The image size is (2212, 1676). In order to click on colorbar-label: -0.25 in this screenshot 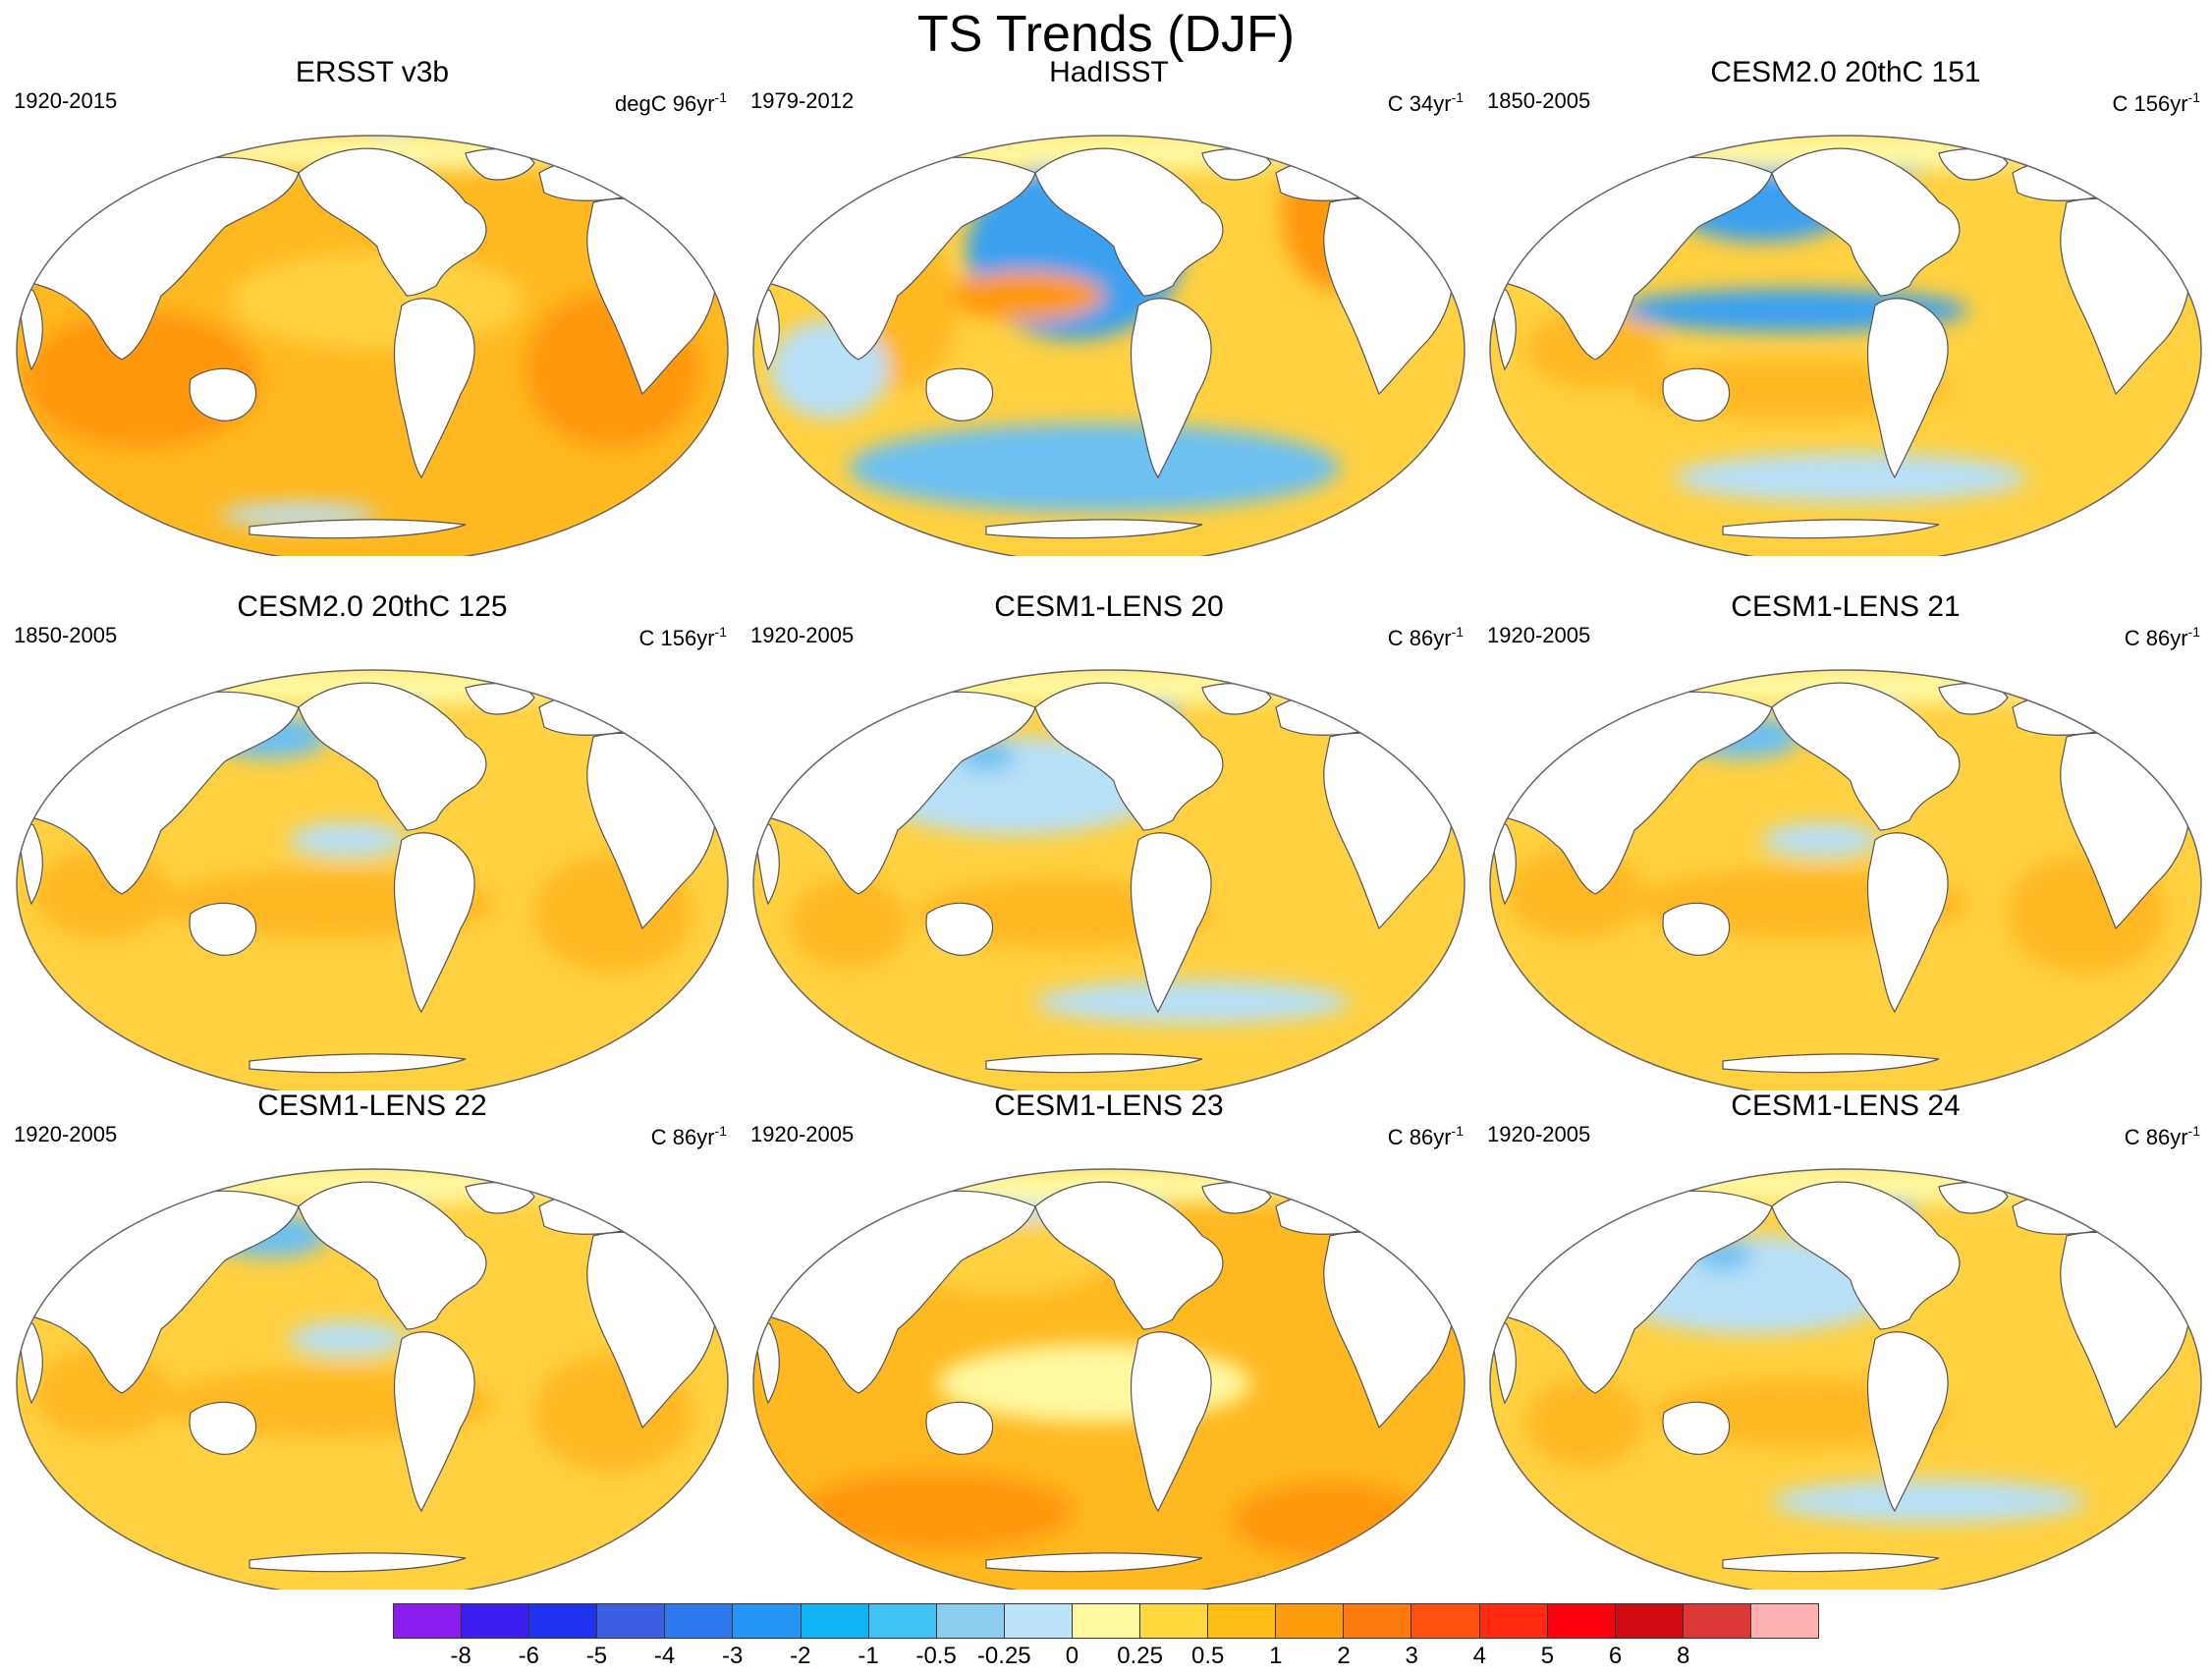, I will do `click(1003, 1656)`.